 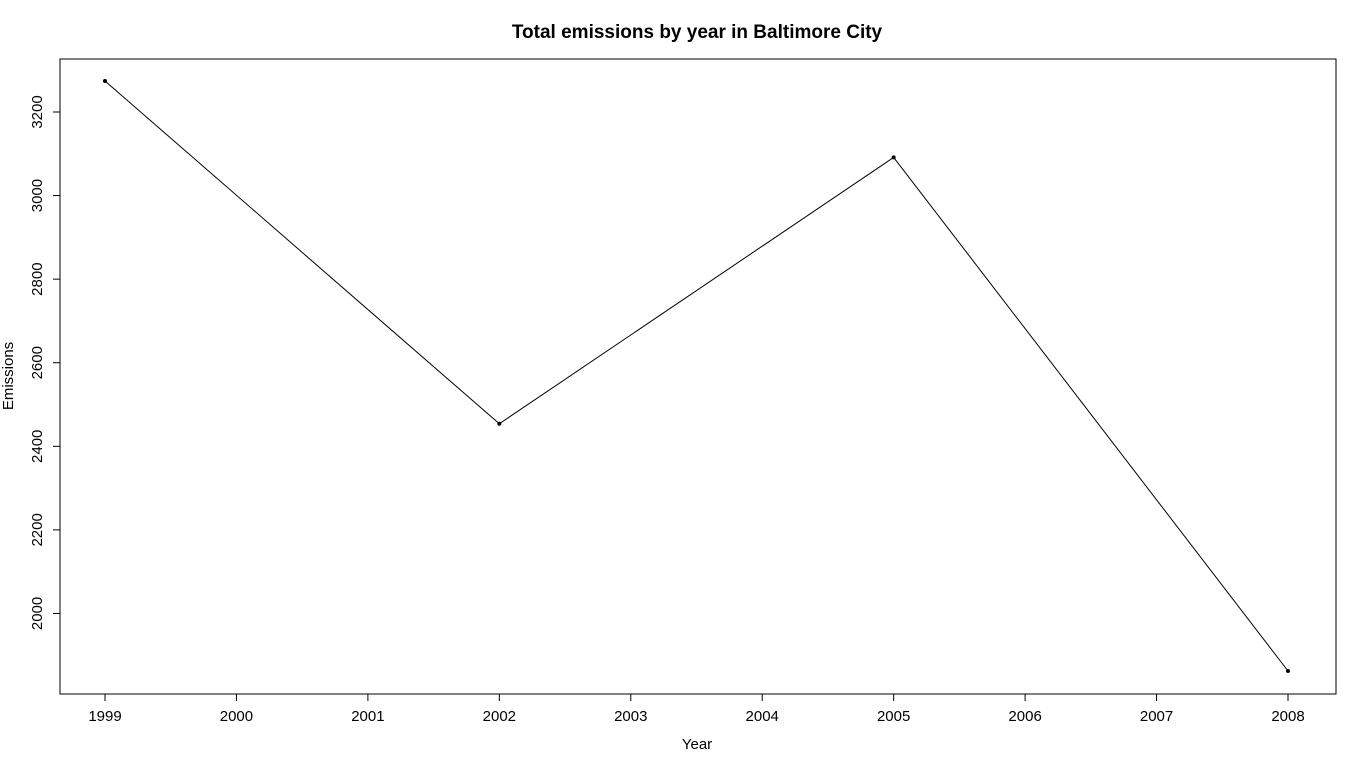 I want to click on x-tick-label: 2007, so click(x=1156, y=716).